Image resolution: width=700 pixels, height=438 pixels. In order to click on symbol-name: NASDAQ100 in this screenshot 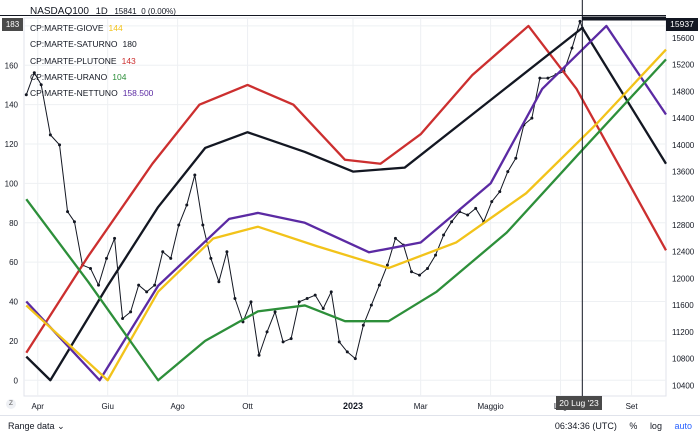, I will do `click(59, 11)`.